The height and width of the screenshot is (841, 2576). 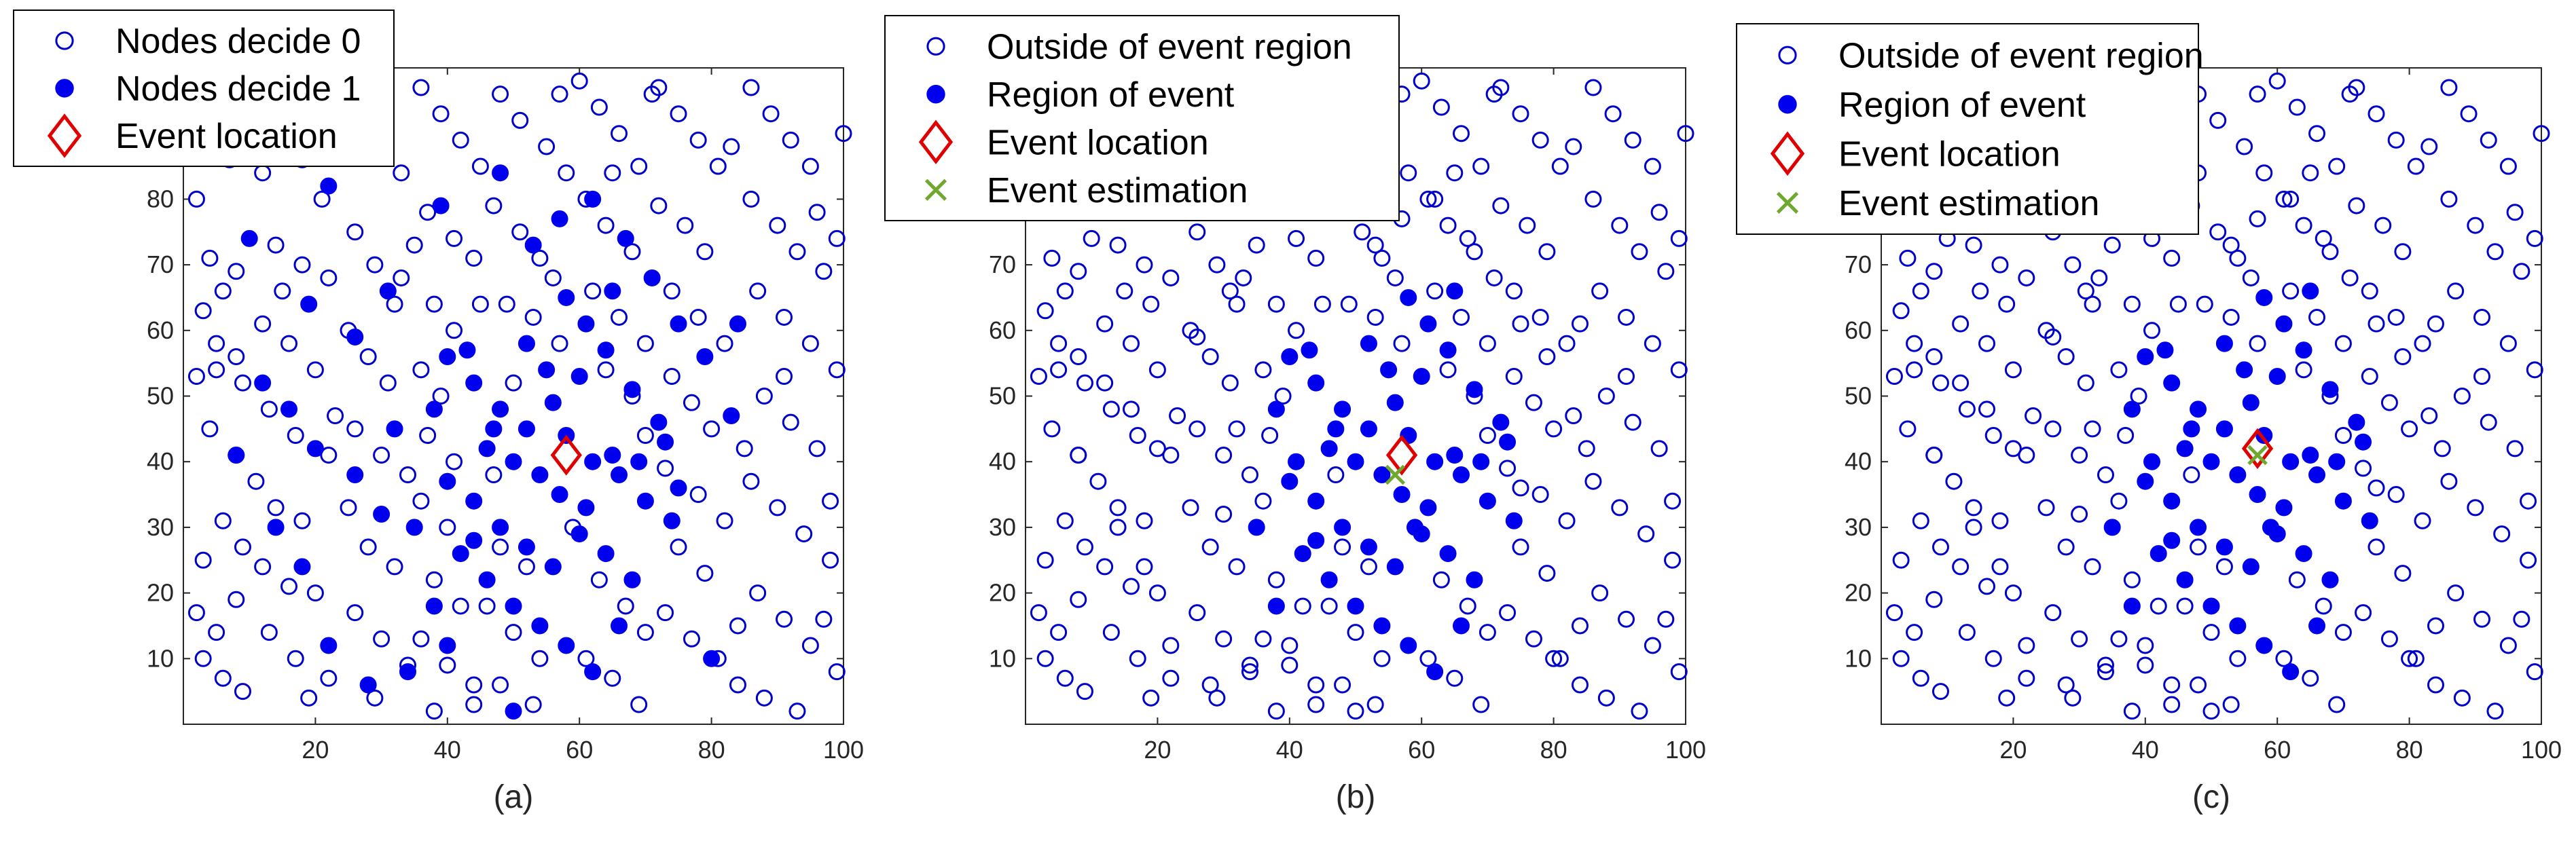 I want to click on data-point-cross, so click(x=2257, y=455).